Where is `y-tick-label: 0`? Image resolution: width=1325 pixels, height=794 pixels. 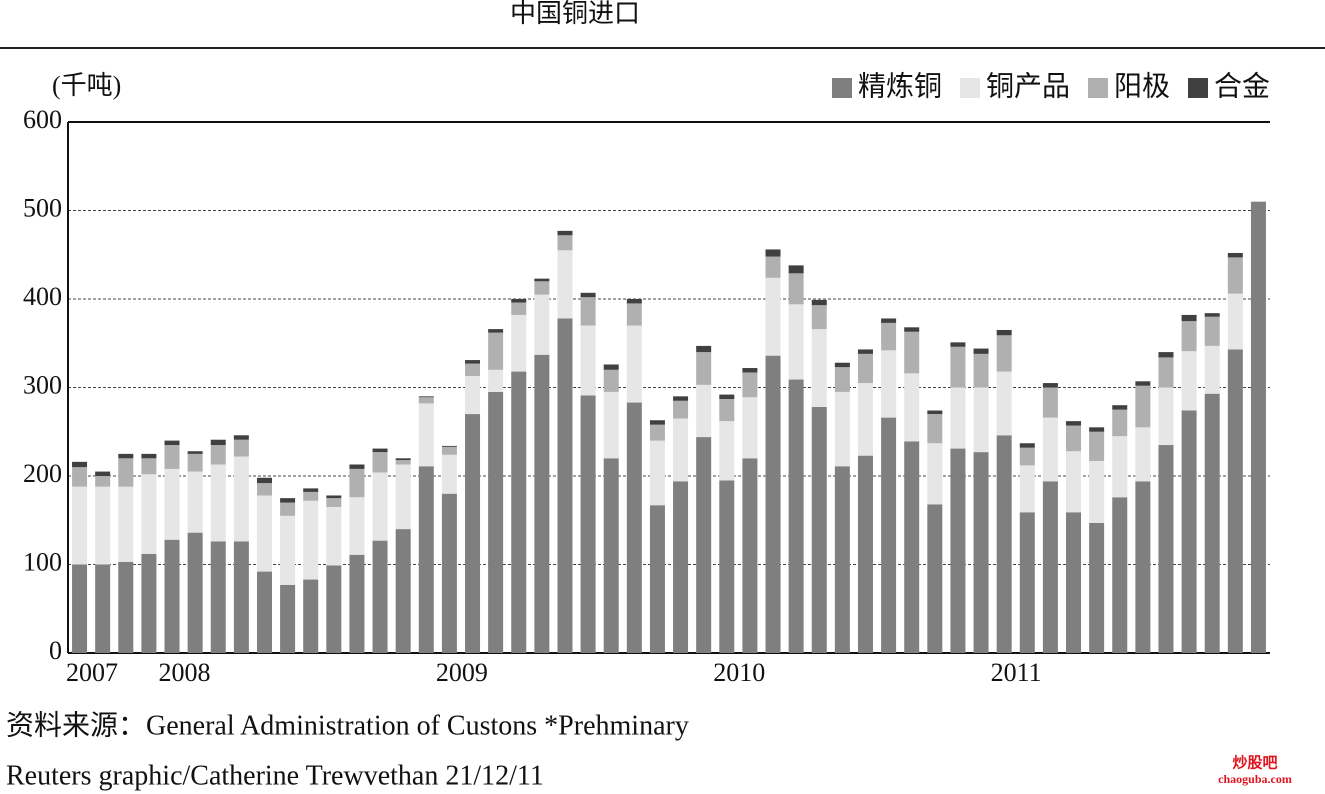
y-tick-label: 0 is located at coordinates (55, 650).